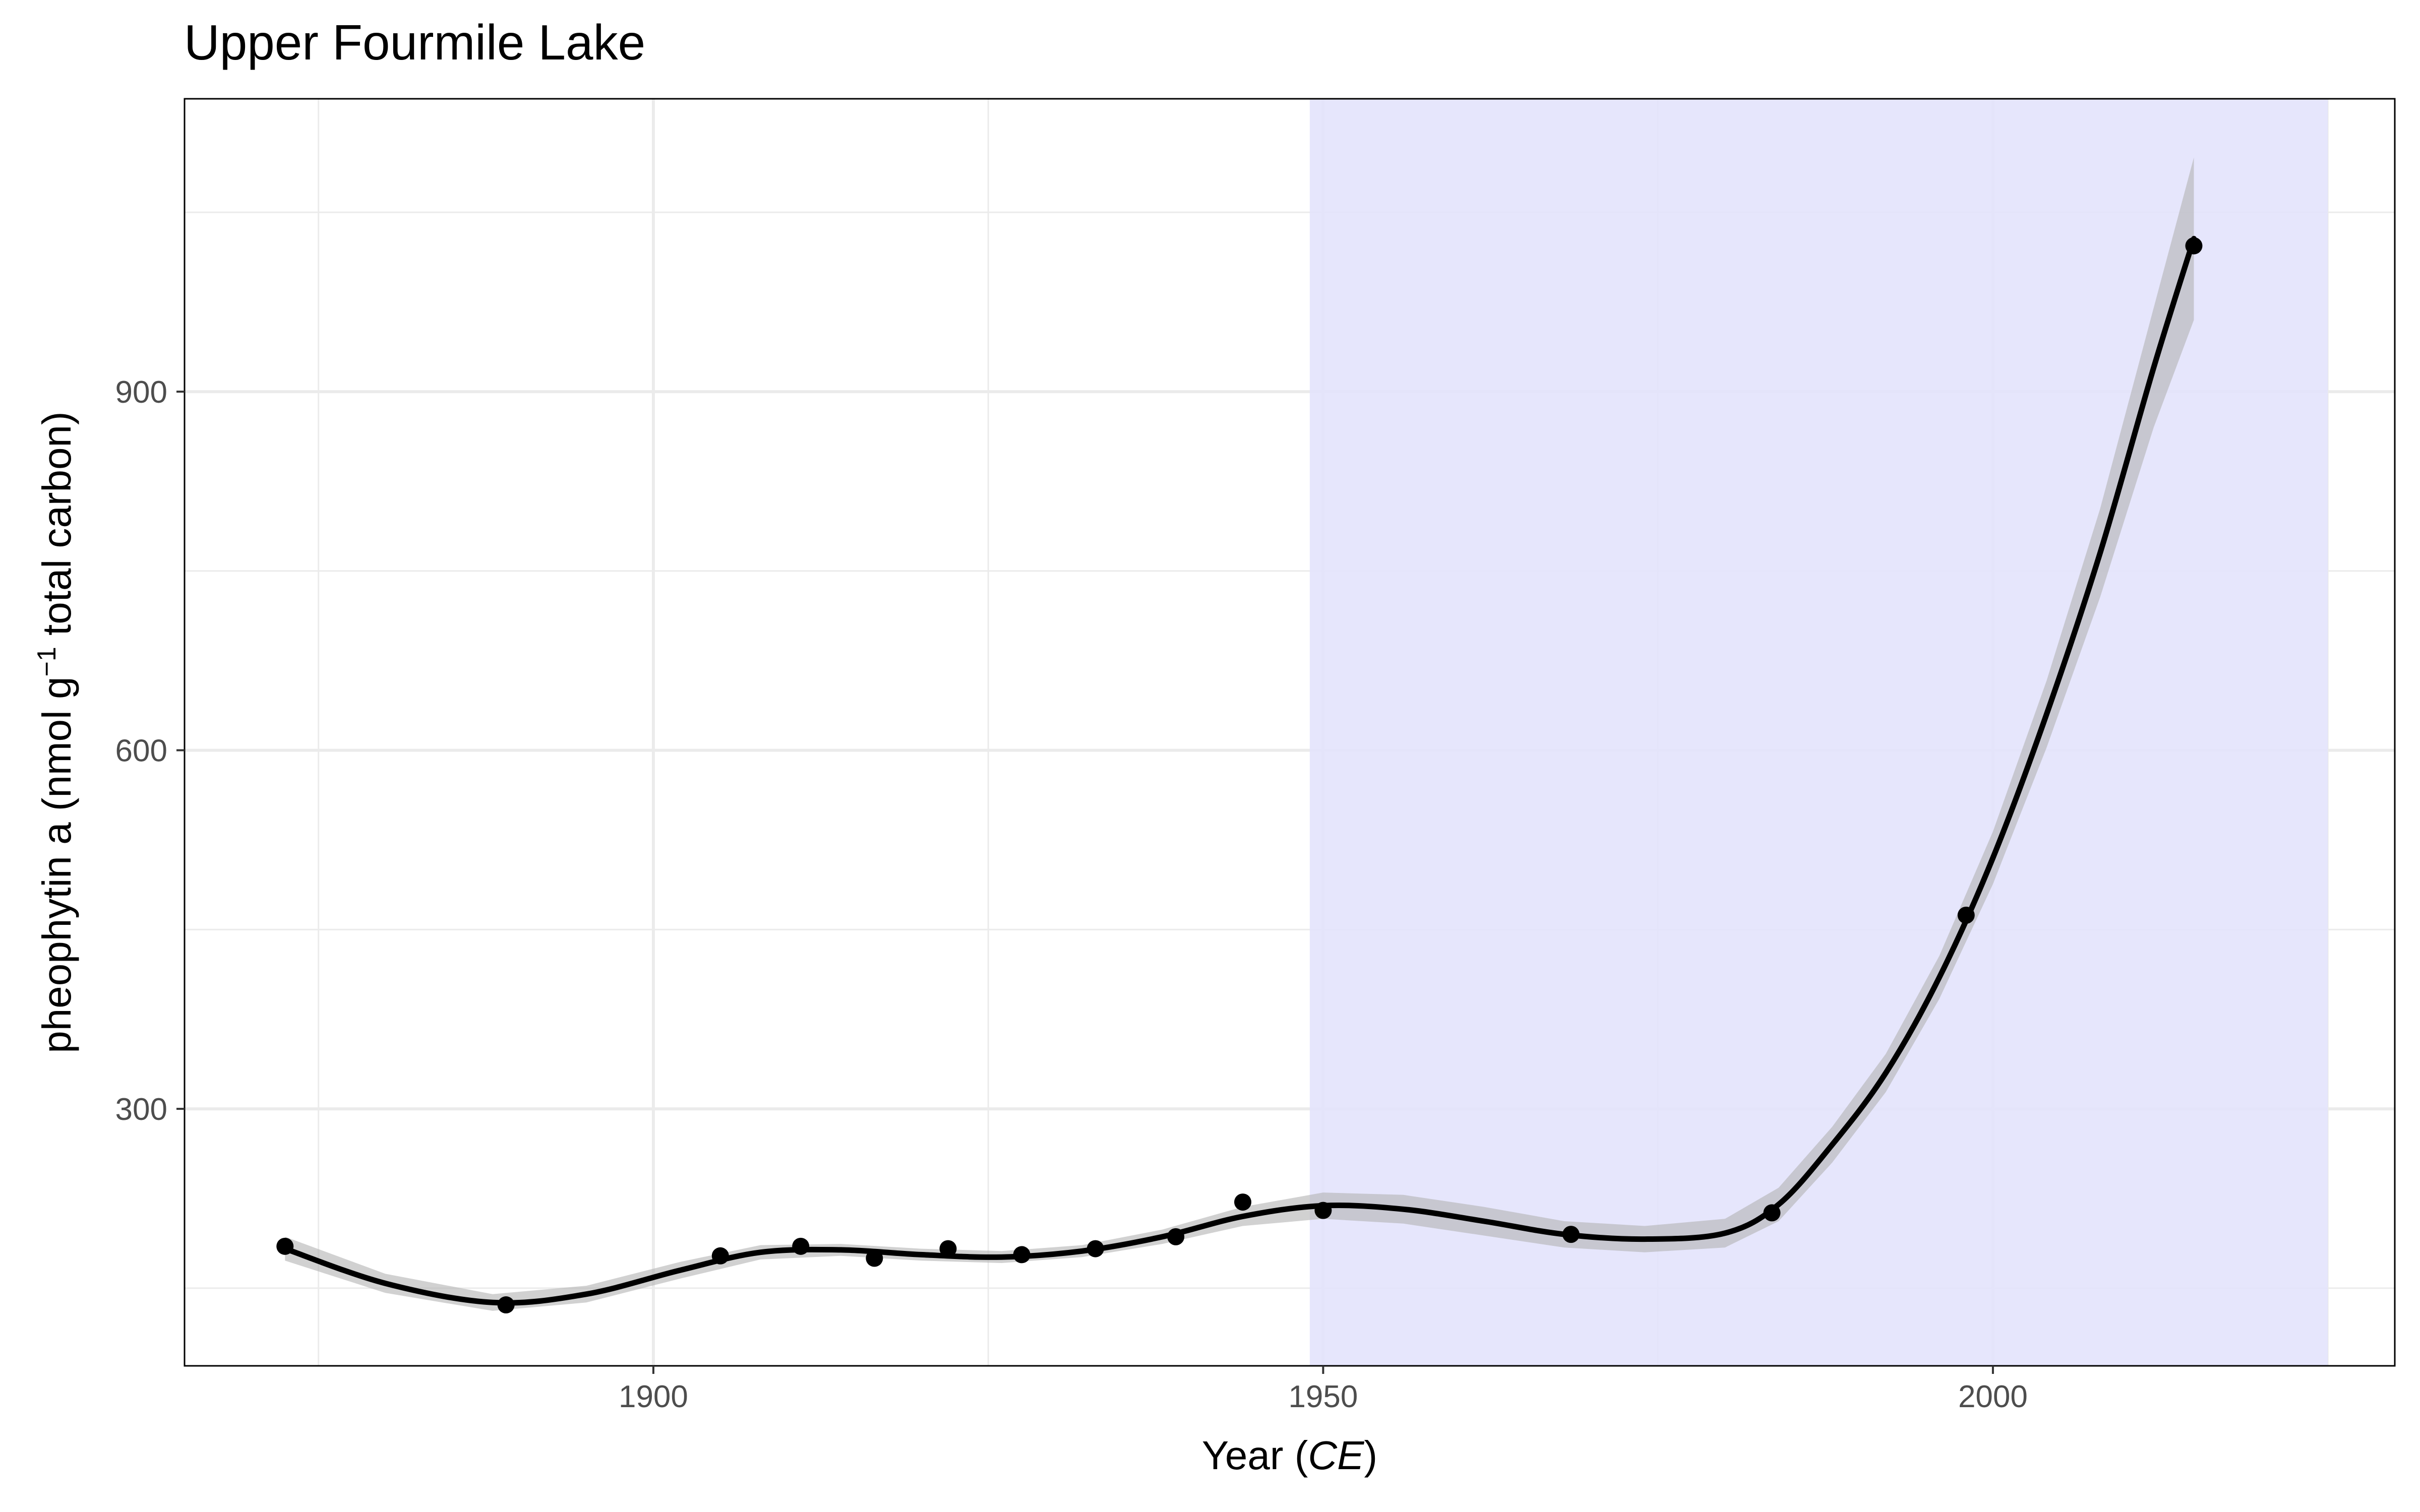 Image resolution: width=2420 pixels, height=1512 pixels. Describe the element at coordinates (141, 393) in the screenshot. I see `y-tick-label: 900` at that location.